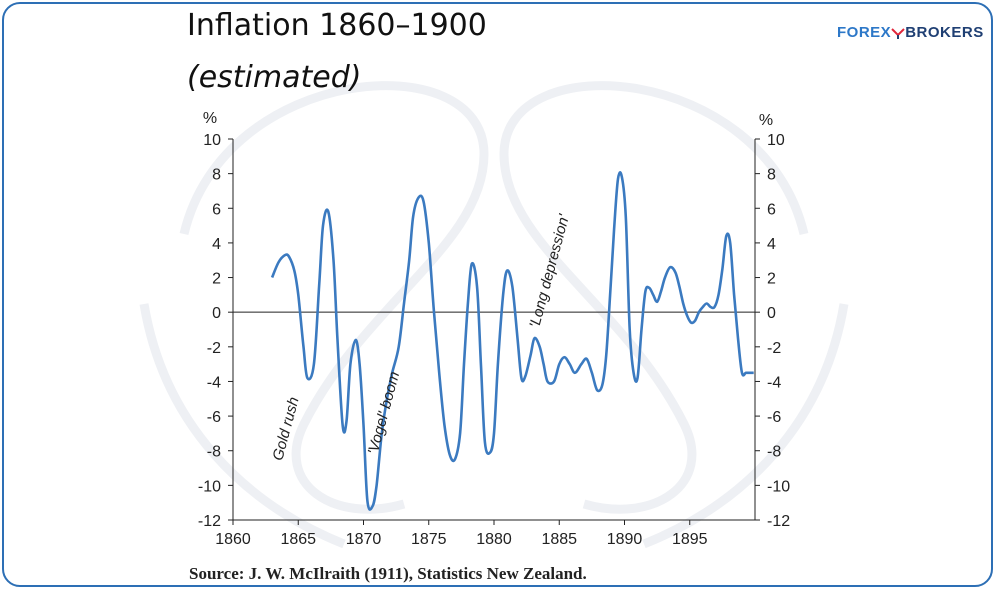 This screenshot has width=995, height=589. What do you see at coordinates (771, 244) in the screenshot?
I see `y-tick-label-right: 4` at bounding box center [771, 244].